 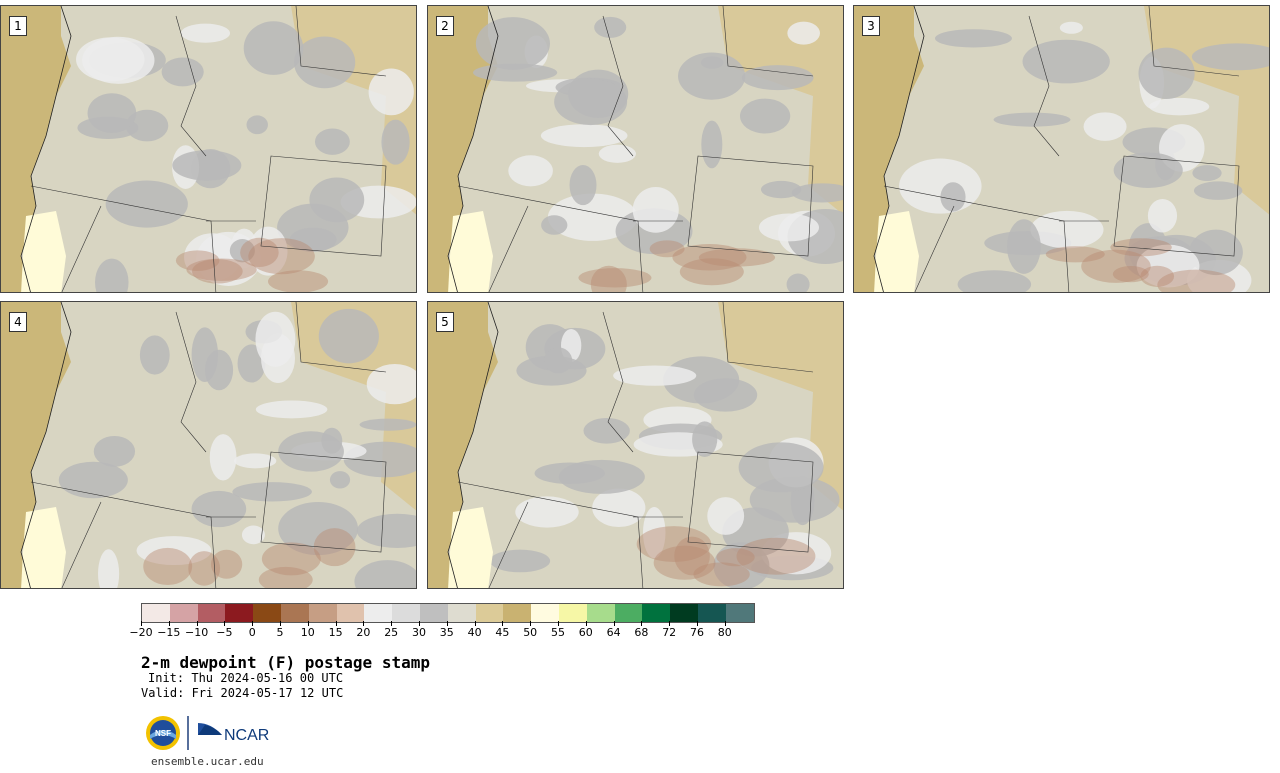 I want to click on colorbar-tick-label: 64, so click(x=613, y=632).